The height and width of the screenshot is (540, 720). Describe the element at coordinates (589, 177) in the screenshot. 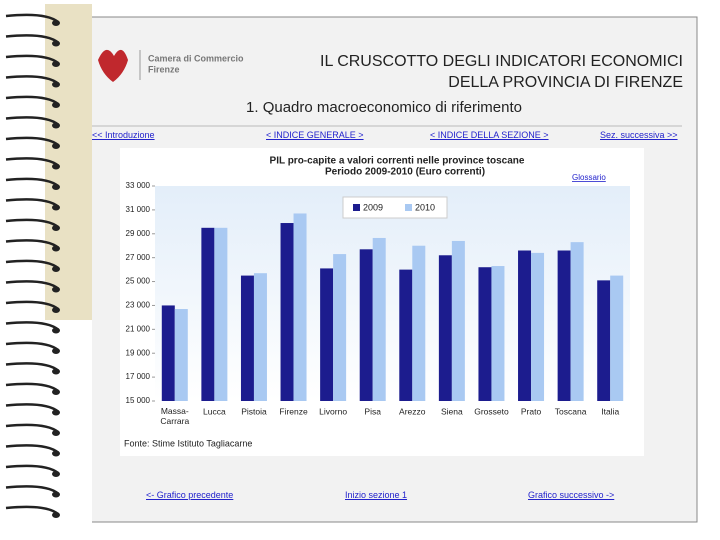

I see `glossary-link: Glossario` at that location.